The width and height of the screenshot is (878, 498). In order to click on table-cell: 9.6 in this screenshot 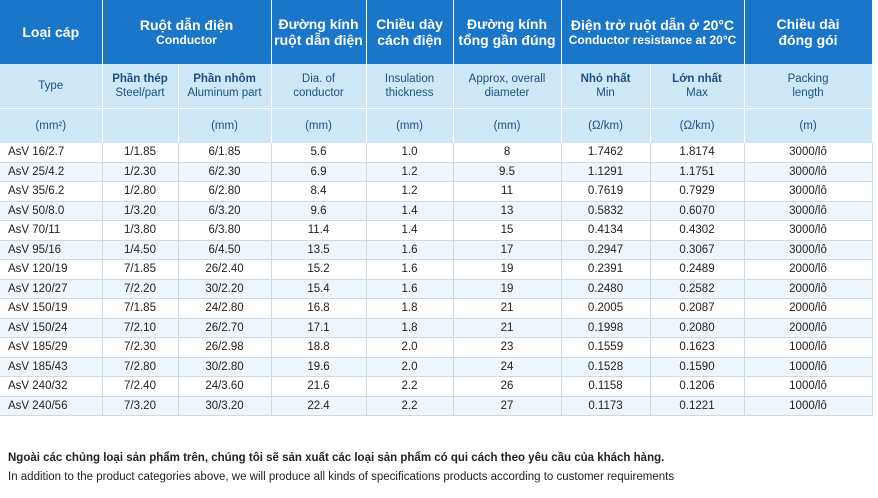, I will do `click(319, 211)`.